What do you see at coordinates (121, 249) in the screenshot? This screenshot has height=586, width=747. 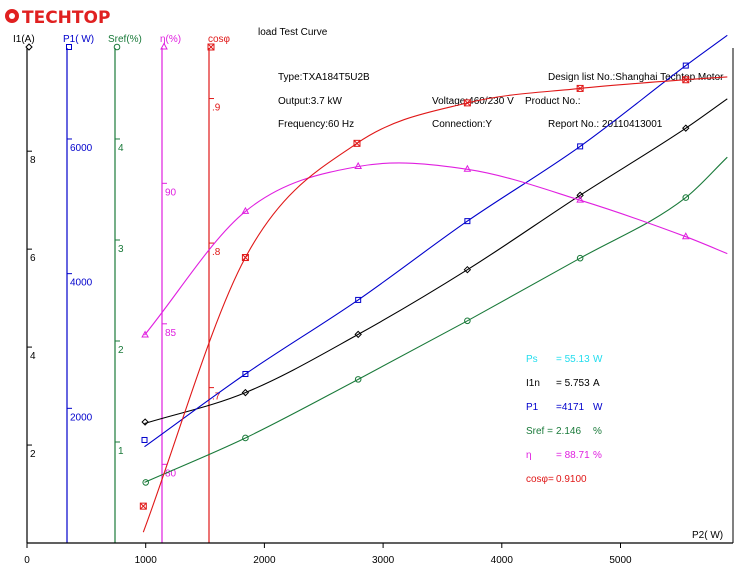 I see `axis-tick-label-sref: 3` at bounding box center [121, 249].